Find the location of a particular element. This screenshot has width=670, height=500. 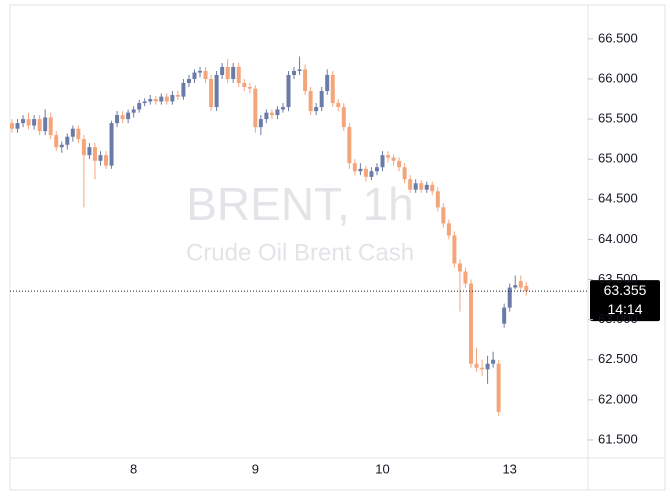

y-tick-label: 62.500 is located at coordinates (618, 358).